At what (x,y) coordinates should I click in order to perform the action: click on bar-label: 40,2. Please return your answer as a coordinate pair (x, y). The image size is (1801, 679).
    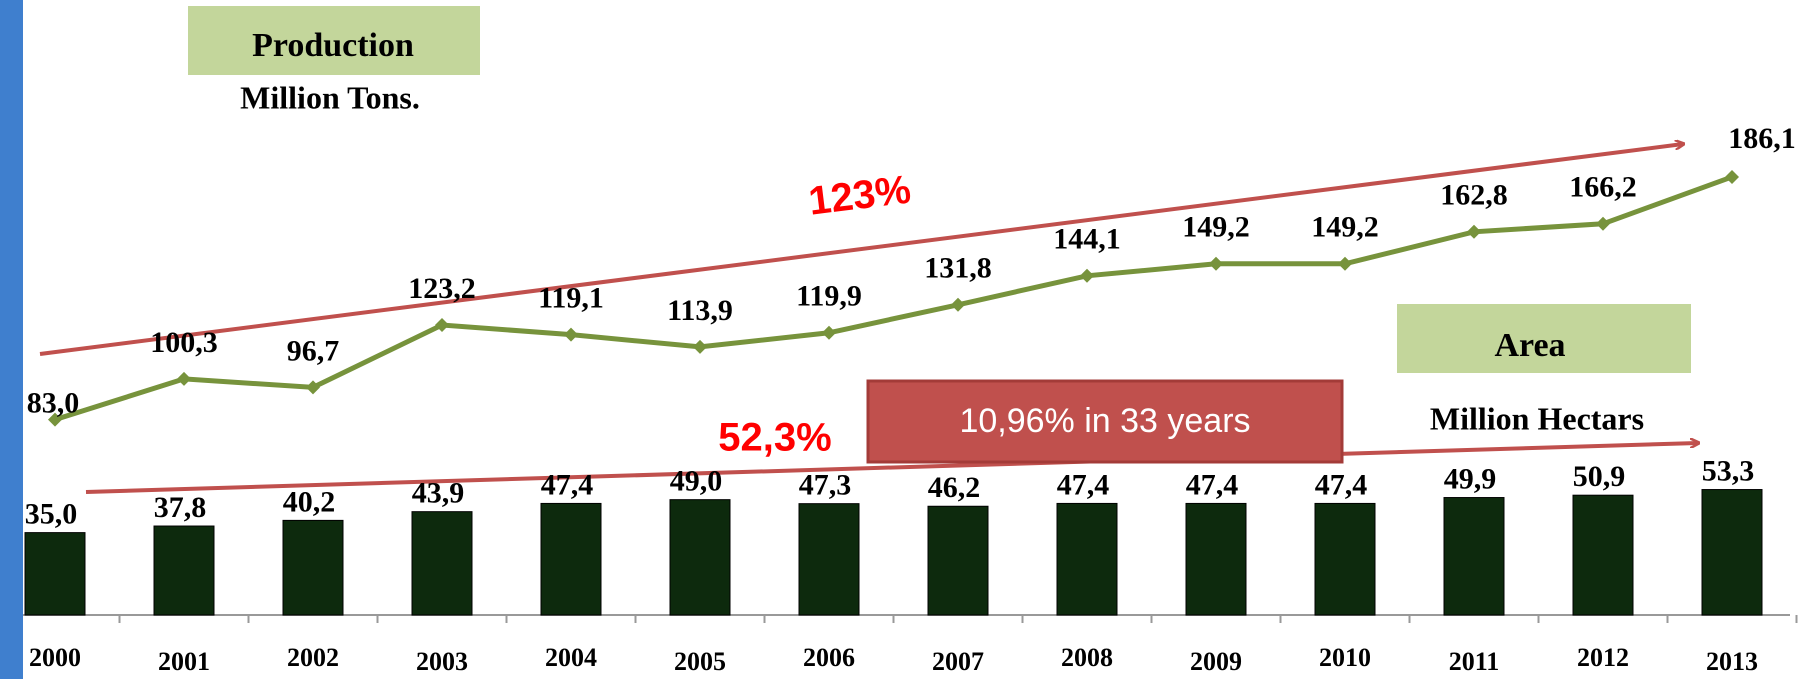
    Looking at the image, I should click on (309, 501).